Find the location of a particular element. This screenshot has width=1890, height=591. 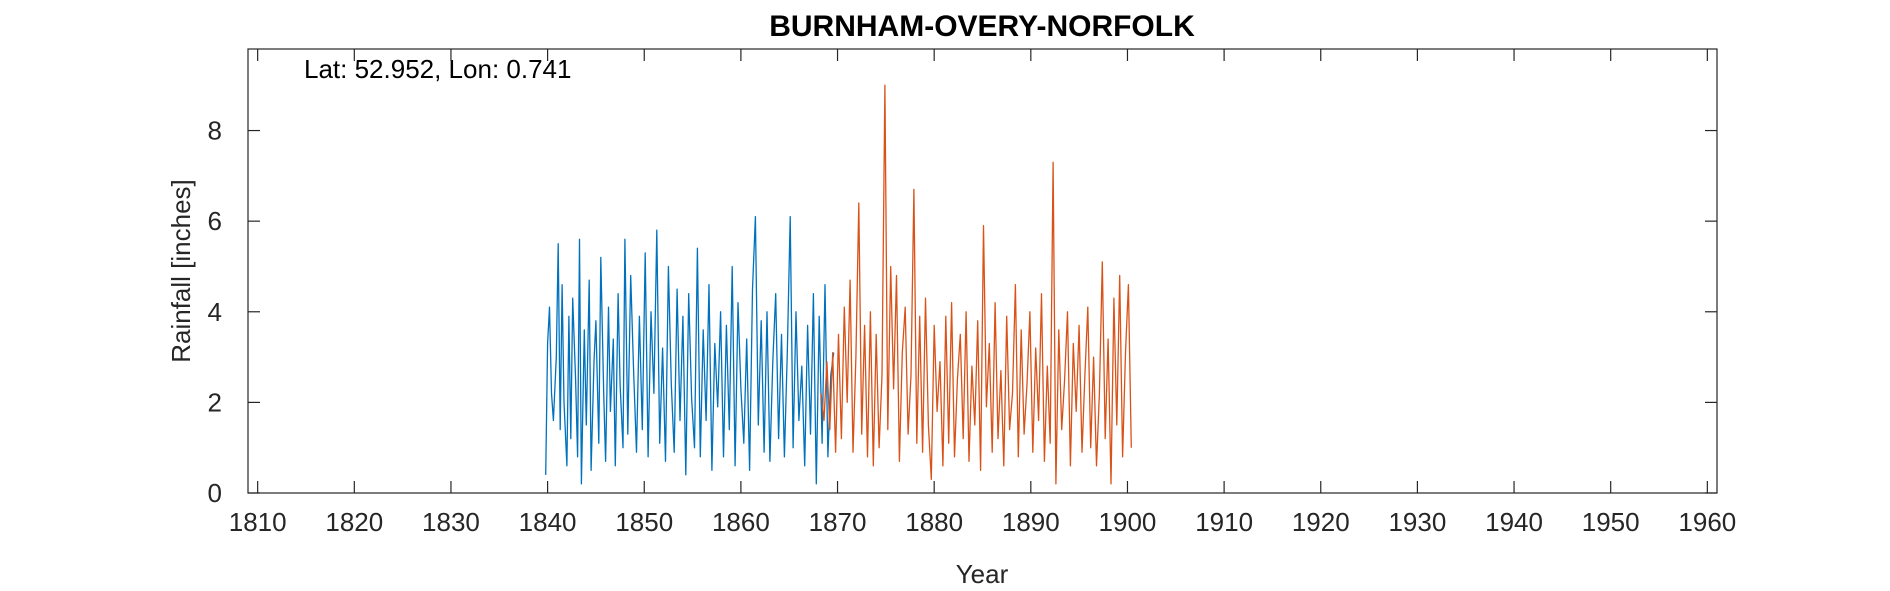

x-tick-label: 1960 is located at coordinates (1707, 522).